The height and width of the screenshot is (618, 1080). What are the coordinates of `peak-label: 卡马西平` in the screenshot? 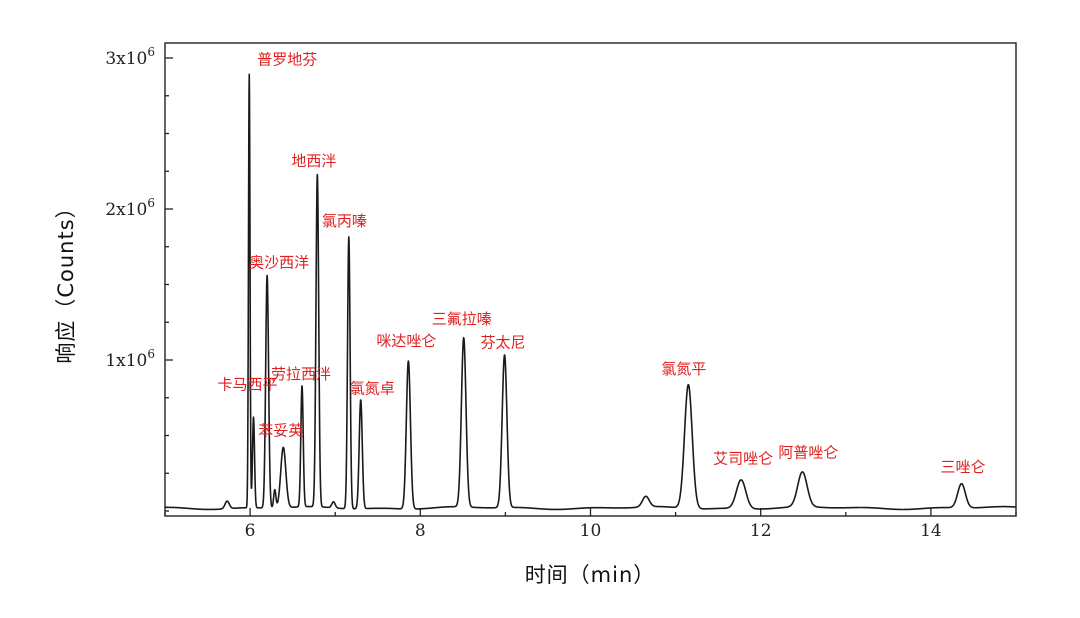 It's located at (248, 384).